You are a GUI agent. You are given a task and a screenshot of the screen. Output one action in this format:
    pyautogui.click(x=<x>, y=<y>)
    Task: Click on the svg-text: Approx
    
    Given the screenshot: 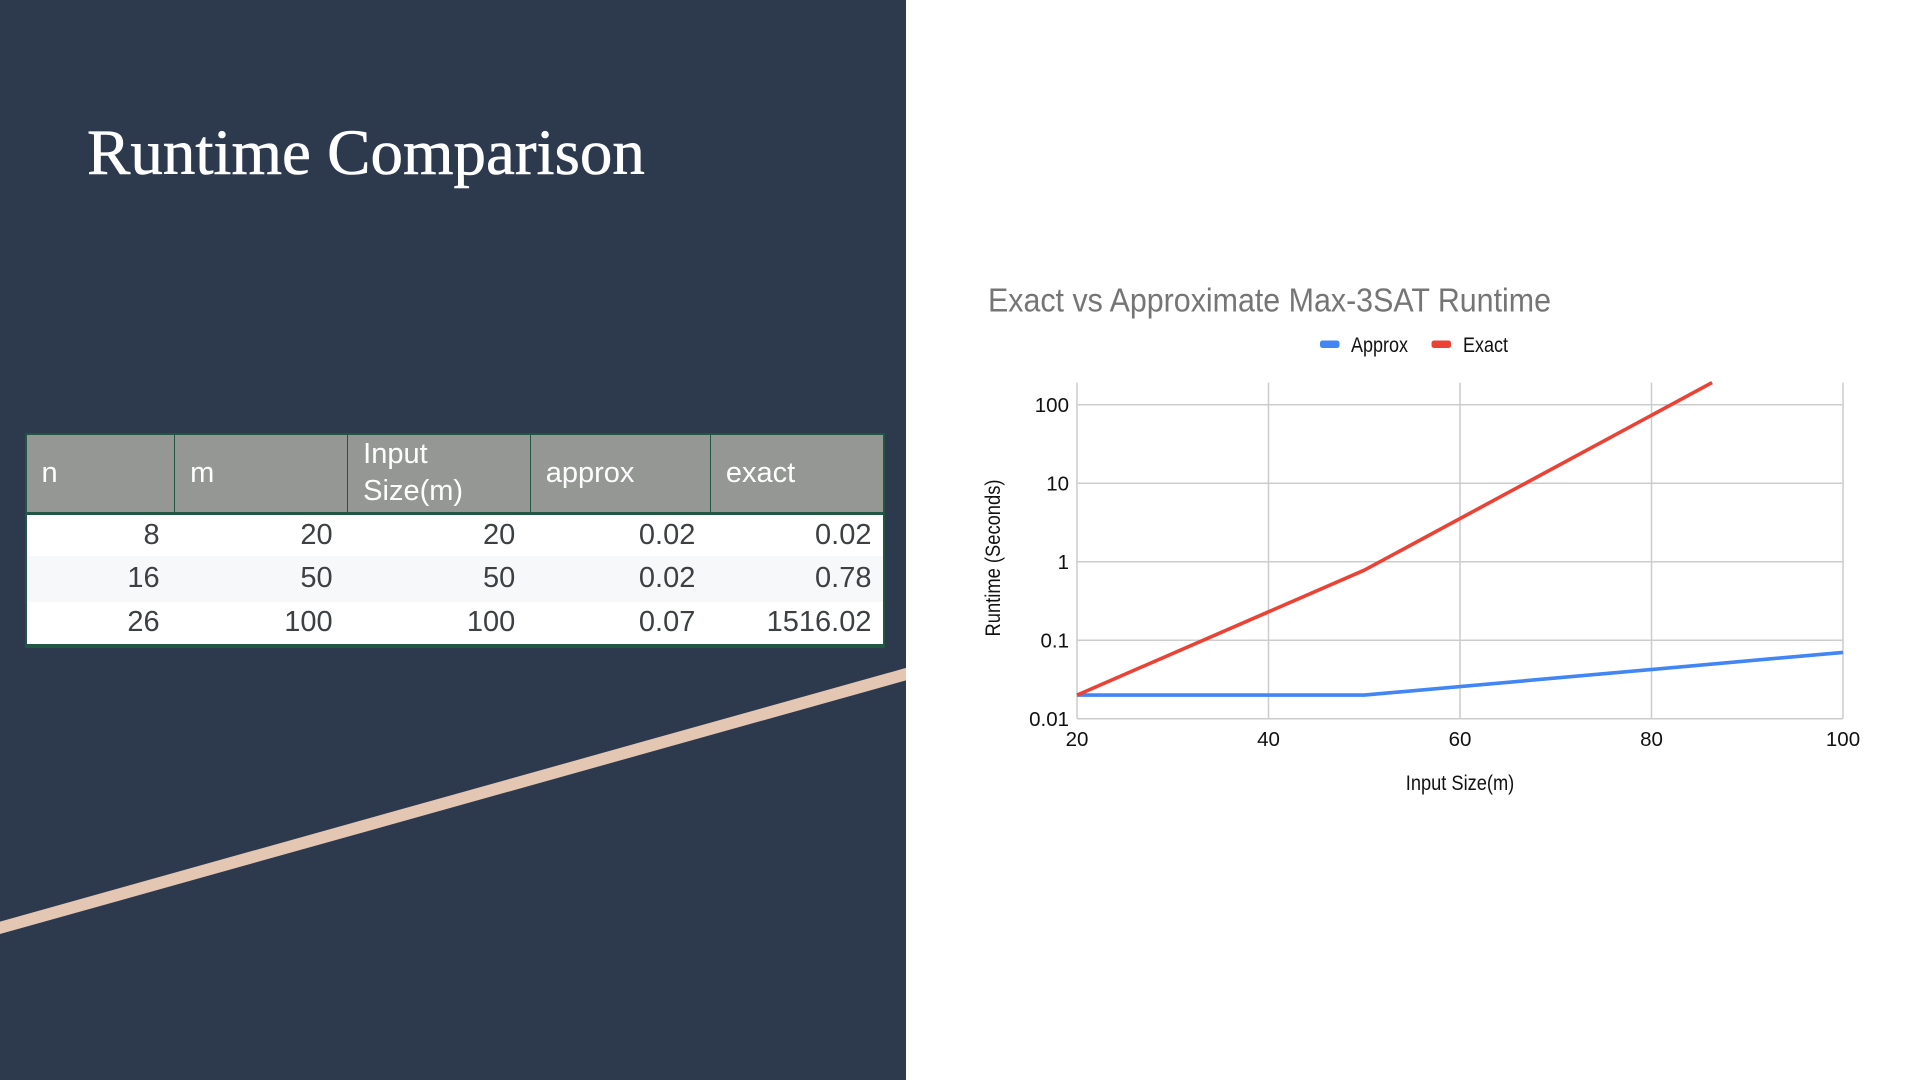 What is the action you would take?
    pyautogui.click(x=1379, y=345)
    